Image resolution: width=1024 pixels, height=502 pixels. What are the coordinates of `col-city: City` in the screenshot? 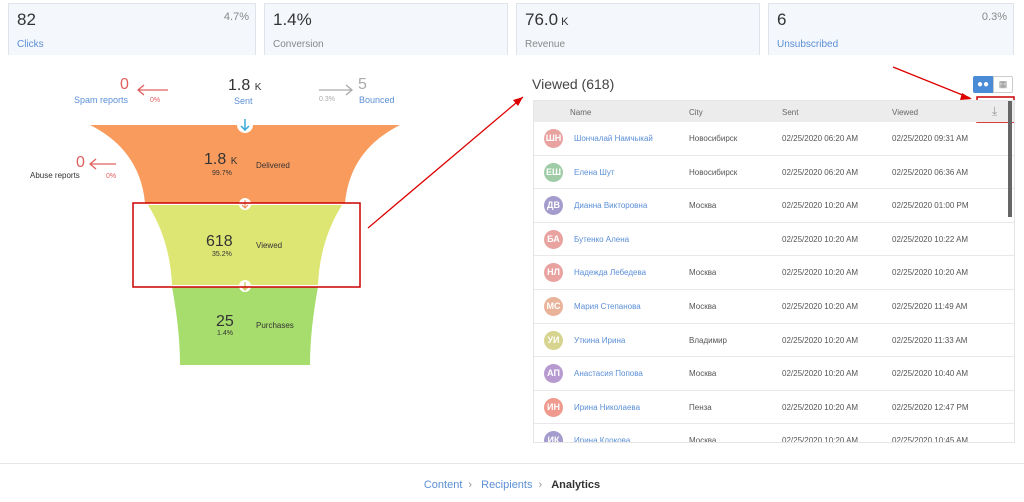 It's located at (696, 112).